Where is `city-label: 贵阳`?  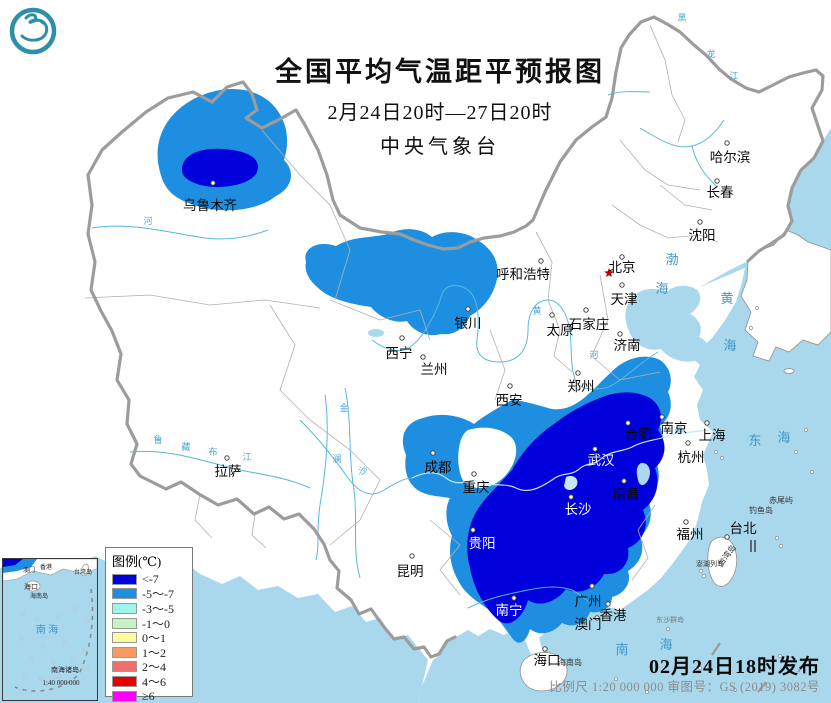
city-label: 贵阳 is located at coordinates (482, 543).